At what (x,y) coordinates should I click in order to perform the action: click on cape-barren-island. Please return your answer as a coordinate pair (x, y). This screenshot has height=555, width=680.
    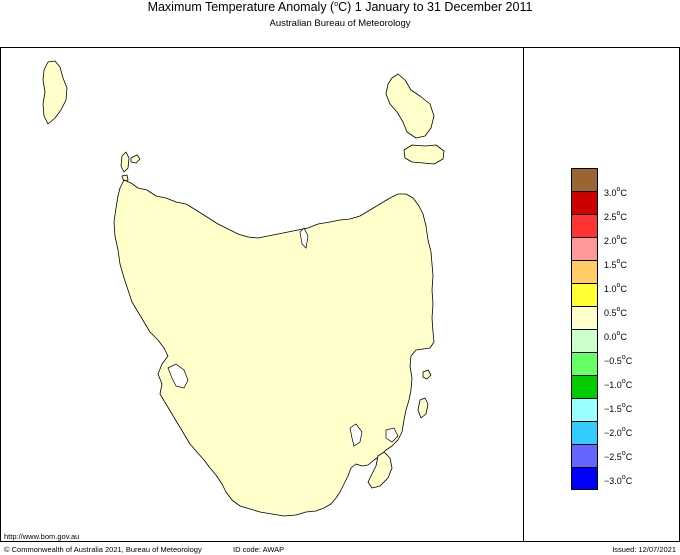
    Looking at the image, I should click on (424, 154).